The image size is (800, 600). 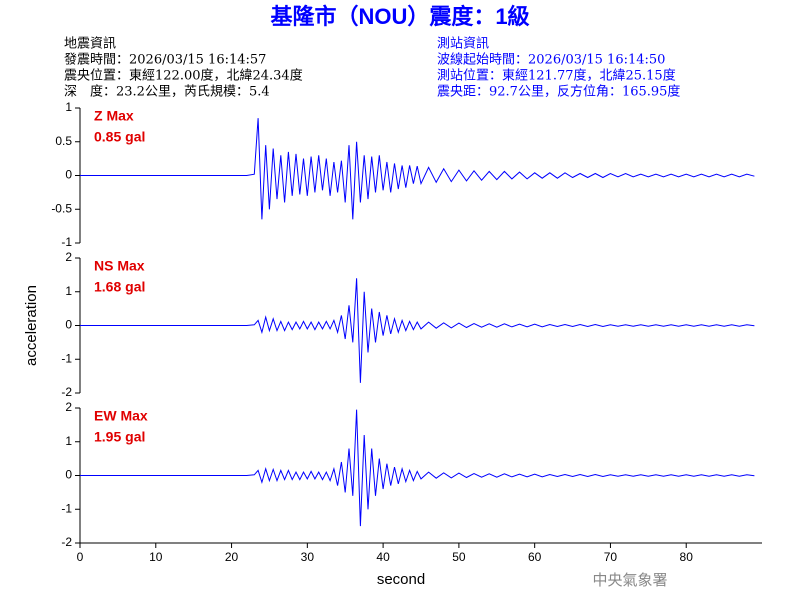 What do you see at coordinates (629, 580) in the screenshot?
I see `footer: 中央氣象署` at bounding box center [629, 580].